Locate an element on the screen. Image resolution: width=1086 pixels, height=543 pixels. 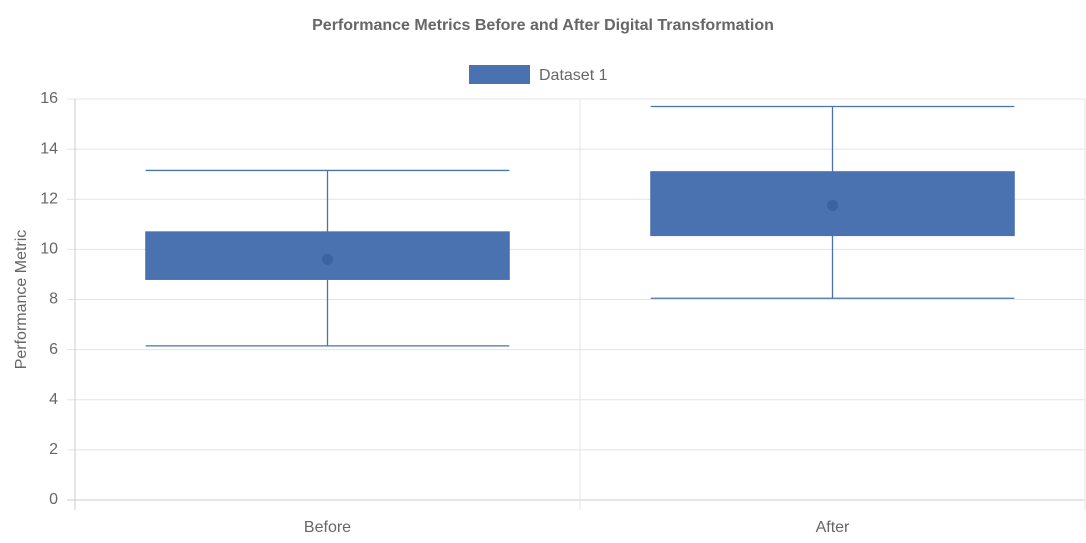
box-after is located at coordinates (832, 202).